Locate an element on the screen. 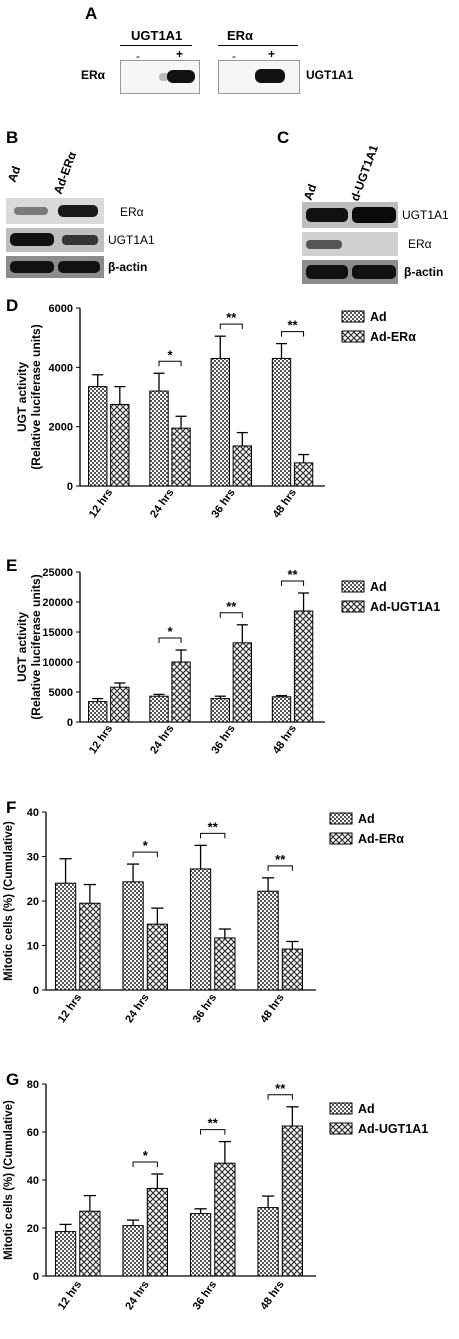  blot-a-left-image is located at coordinates (160, 77).